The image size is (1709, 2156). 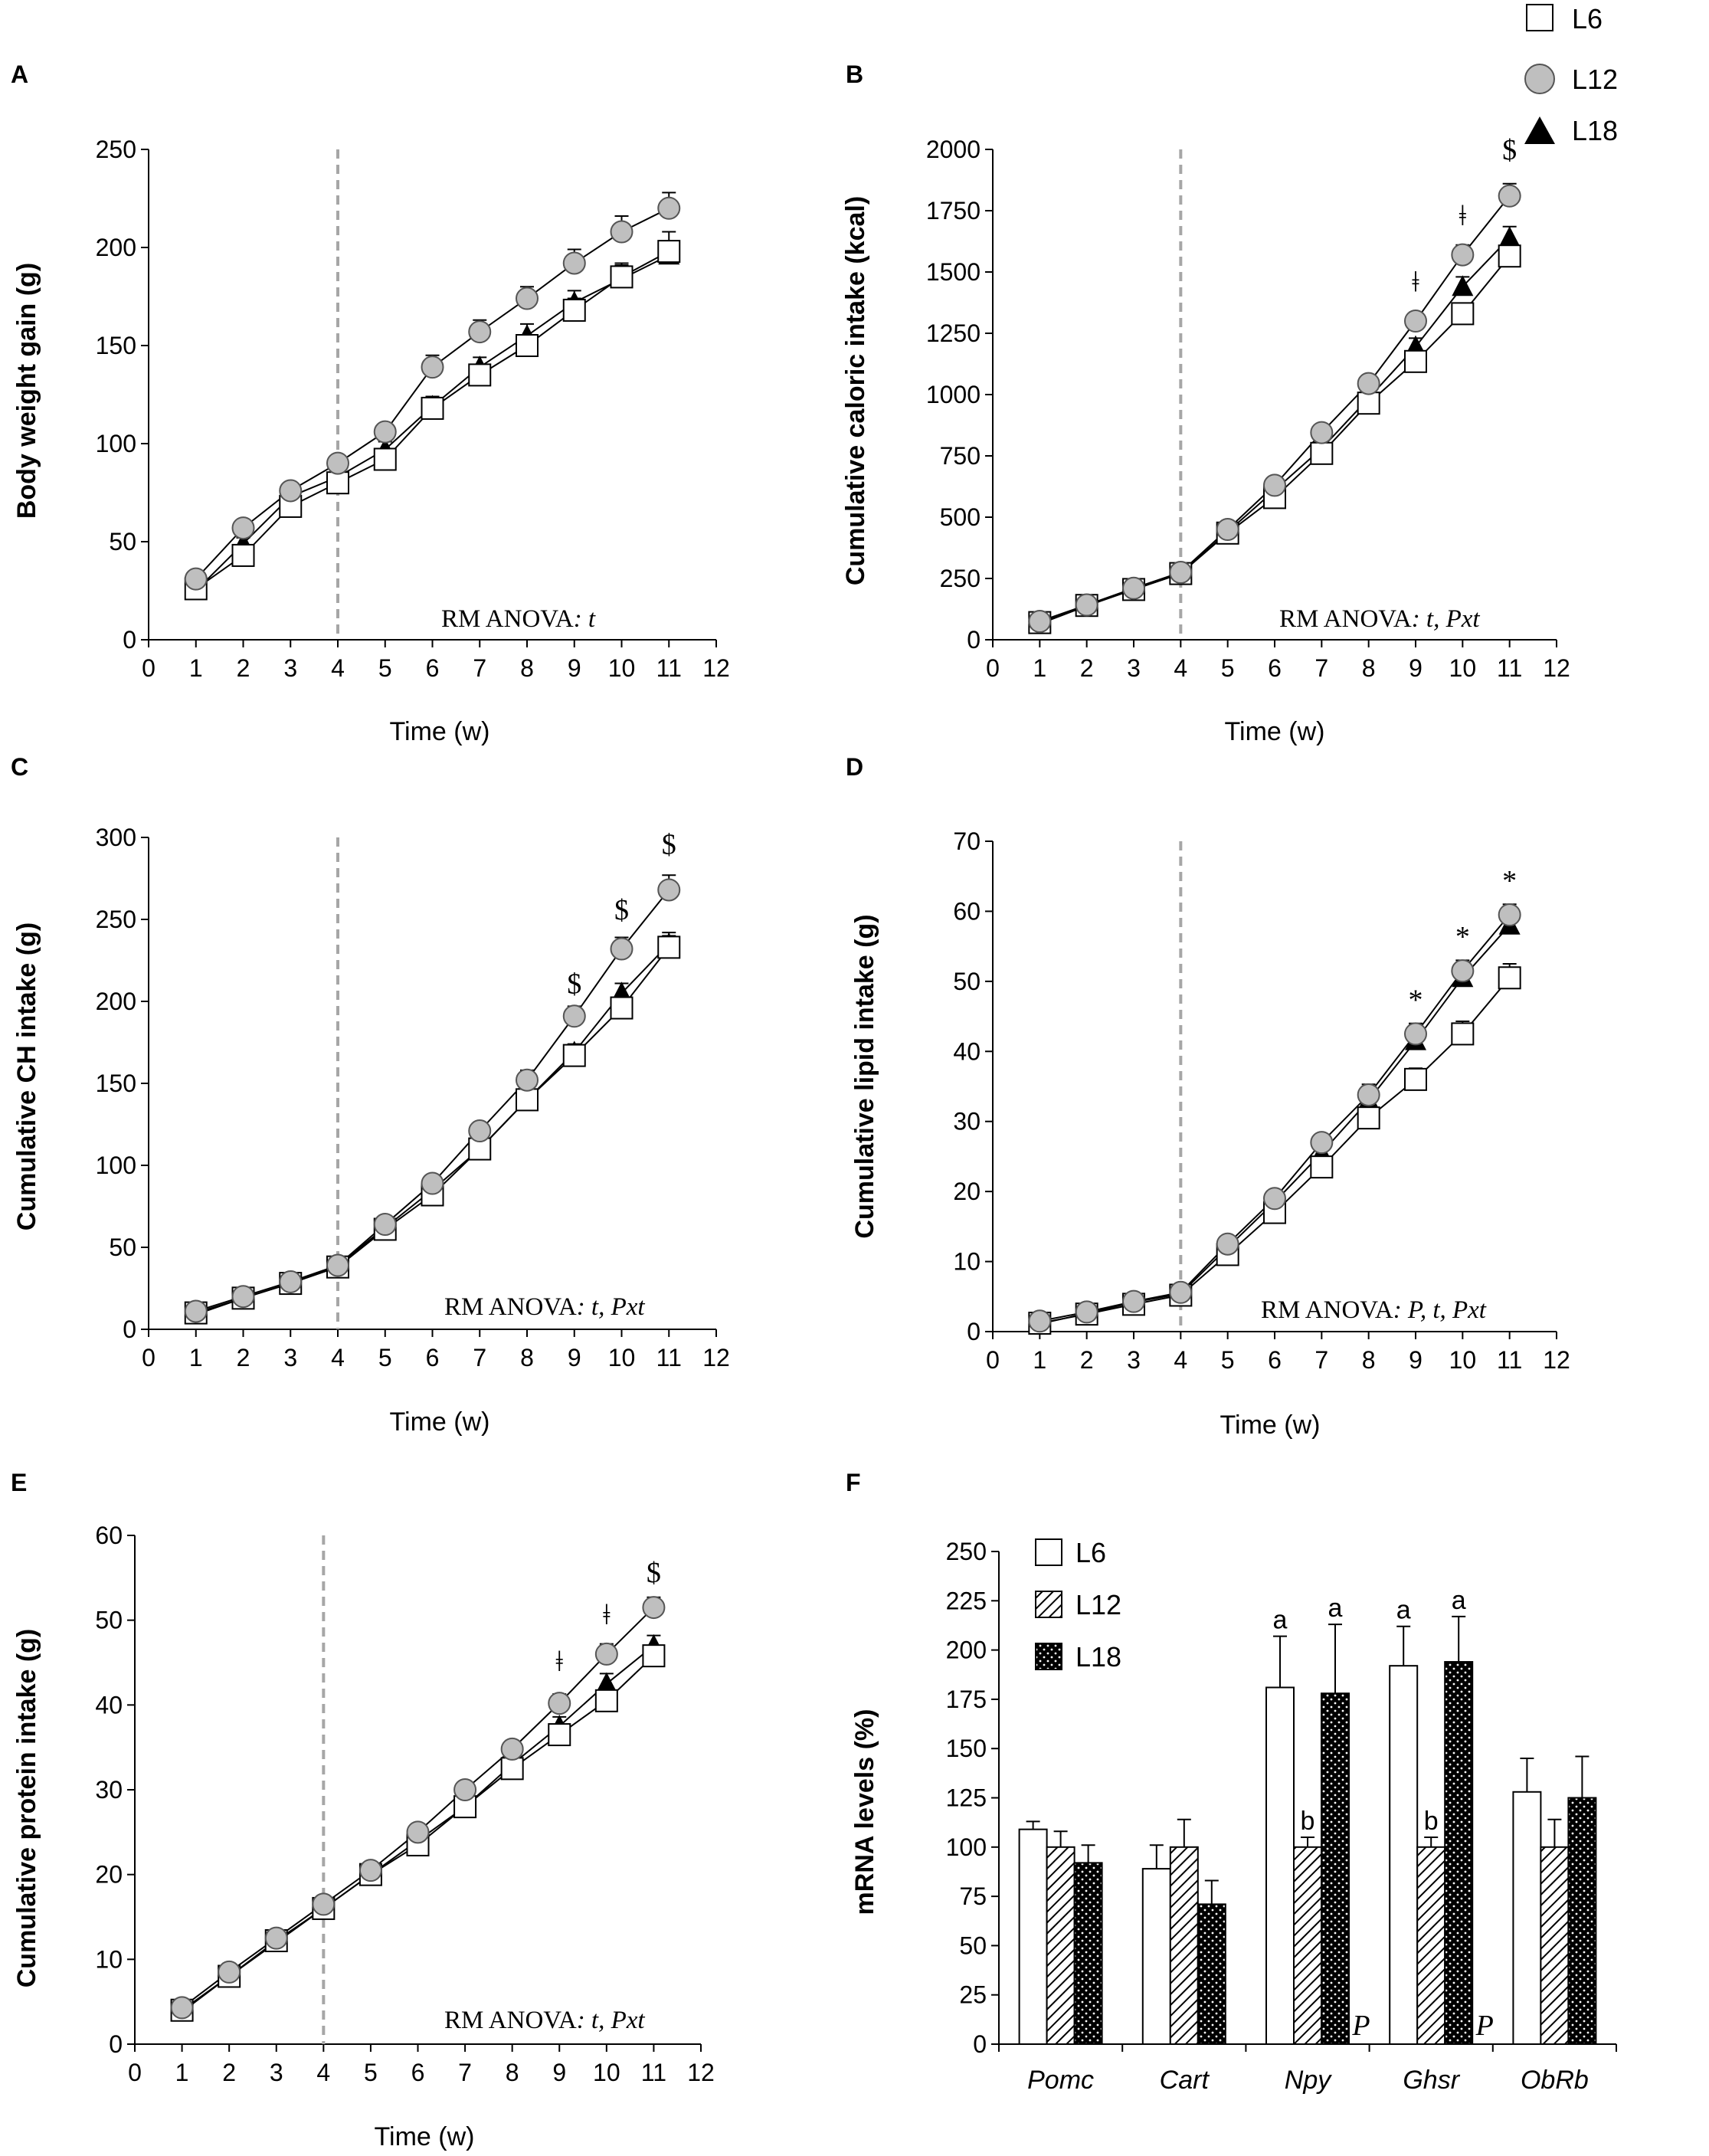 I want to click on x-tick-label-e: 1, so click(x=182, y=2072).